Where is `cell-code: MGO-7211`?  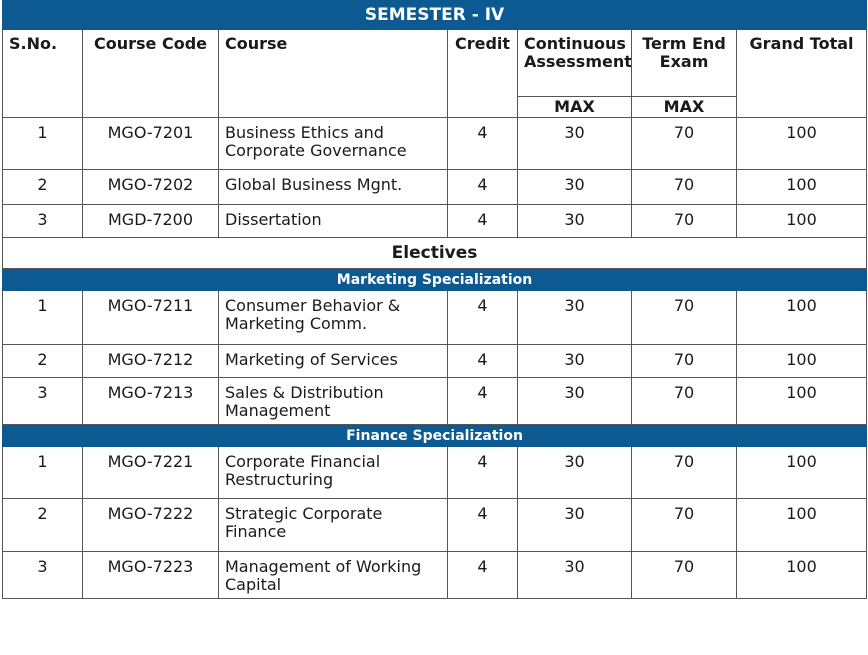
cell-code: MGO-7211 is located at coordinates (150, 317).